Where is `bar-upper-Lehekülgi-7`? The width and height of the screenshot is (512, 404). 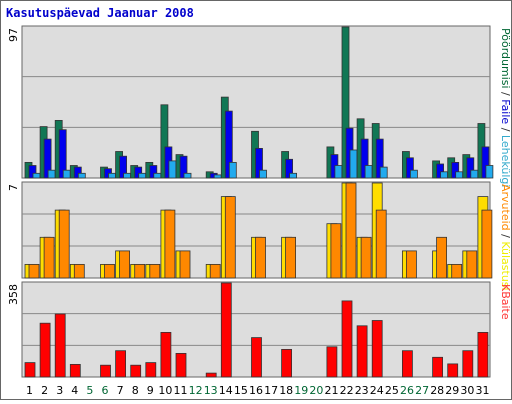 bar-upper-Lehekülgi-7 is located at coordinates (127, 175).